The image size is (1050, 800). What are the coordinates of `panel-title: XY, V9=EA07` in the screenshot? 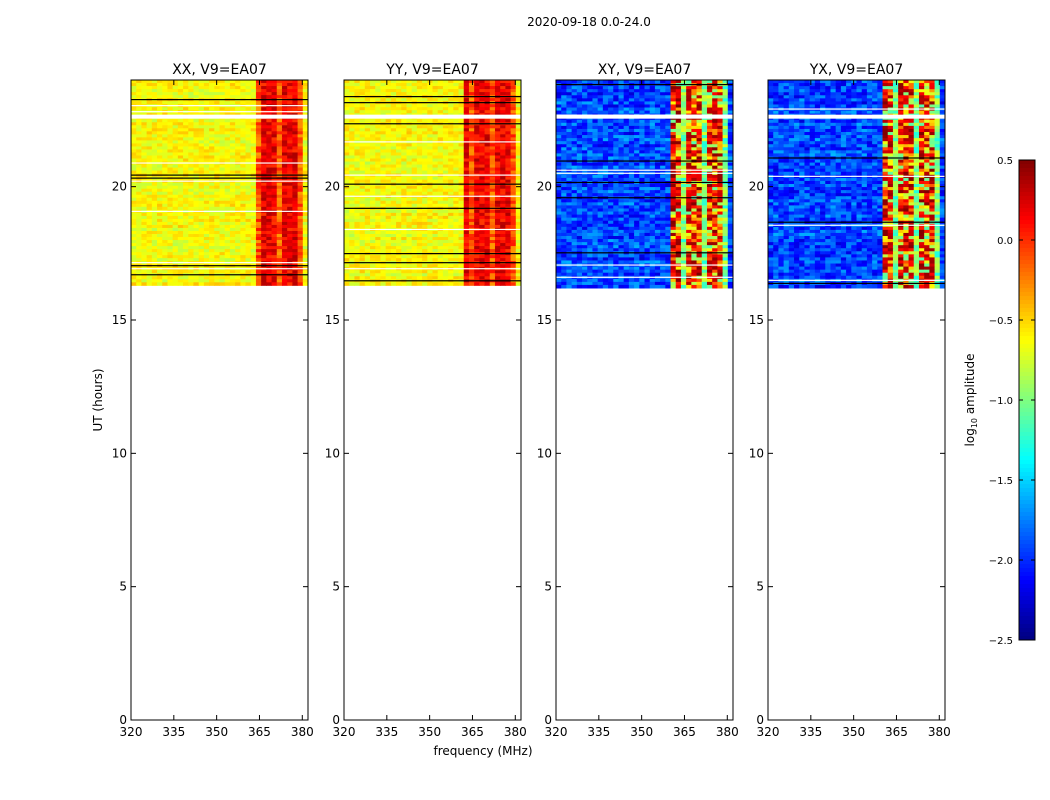 It's located at (645, 70).